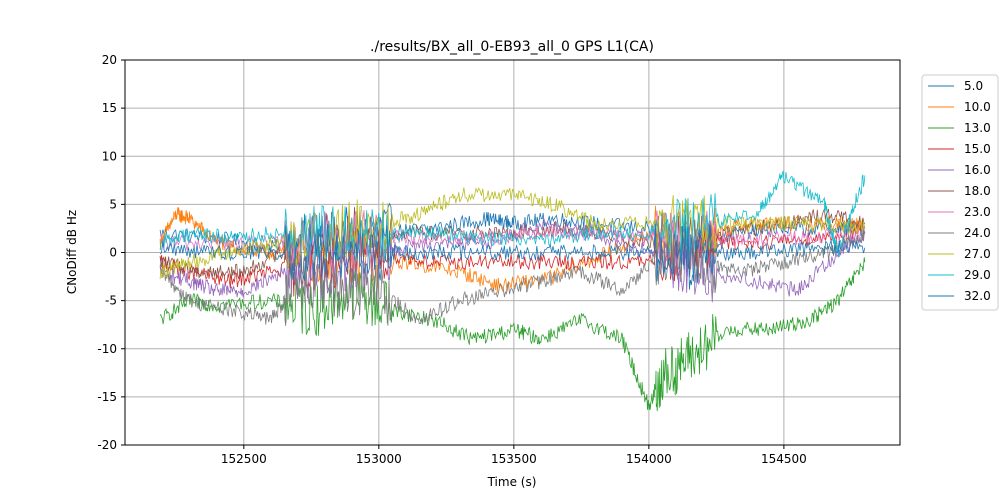  I want to click on legend-box, so click(960, 192).